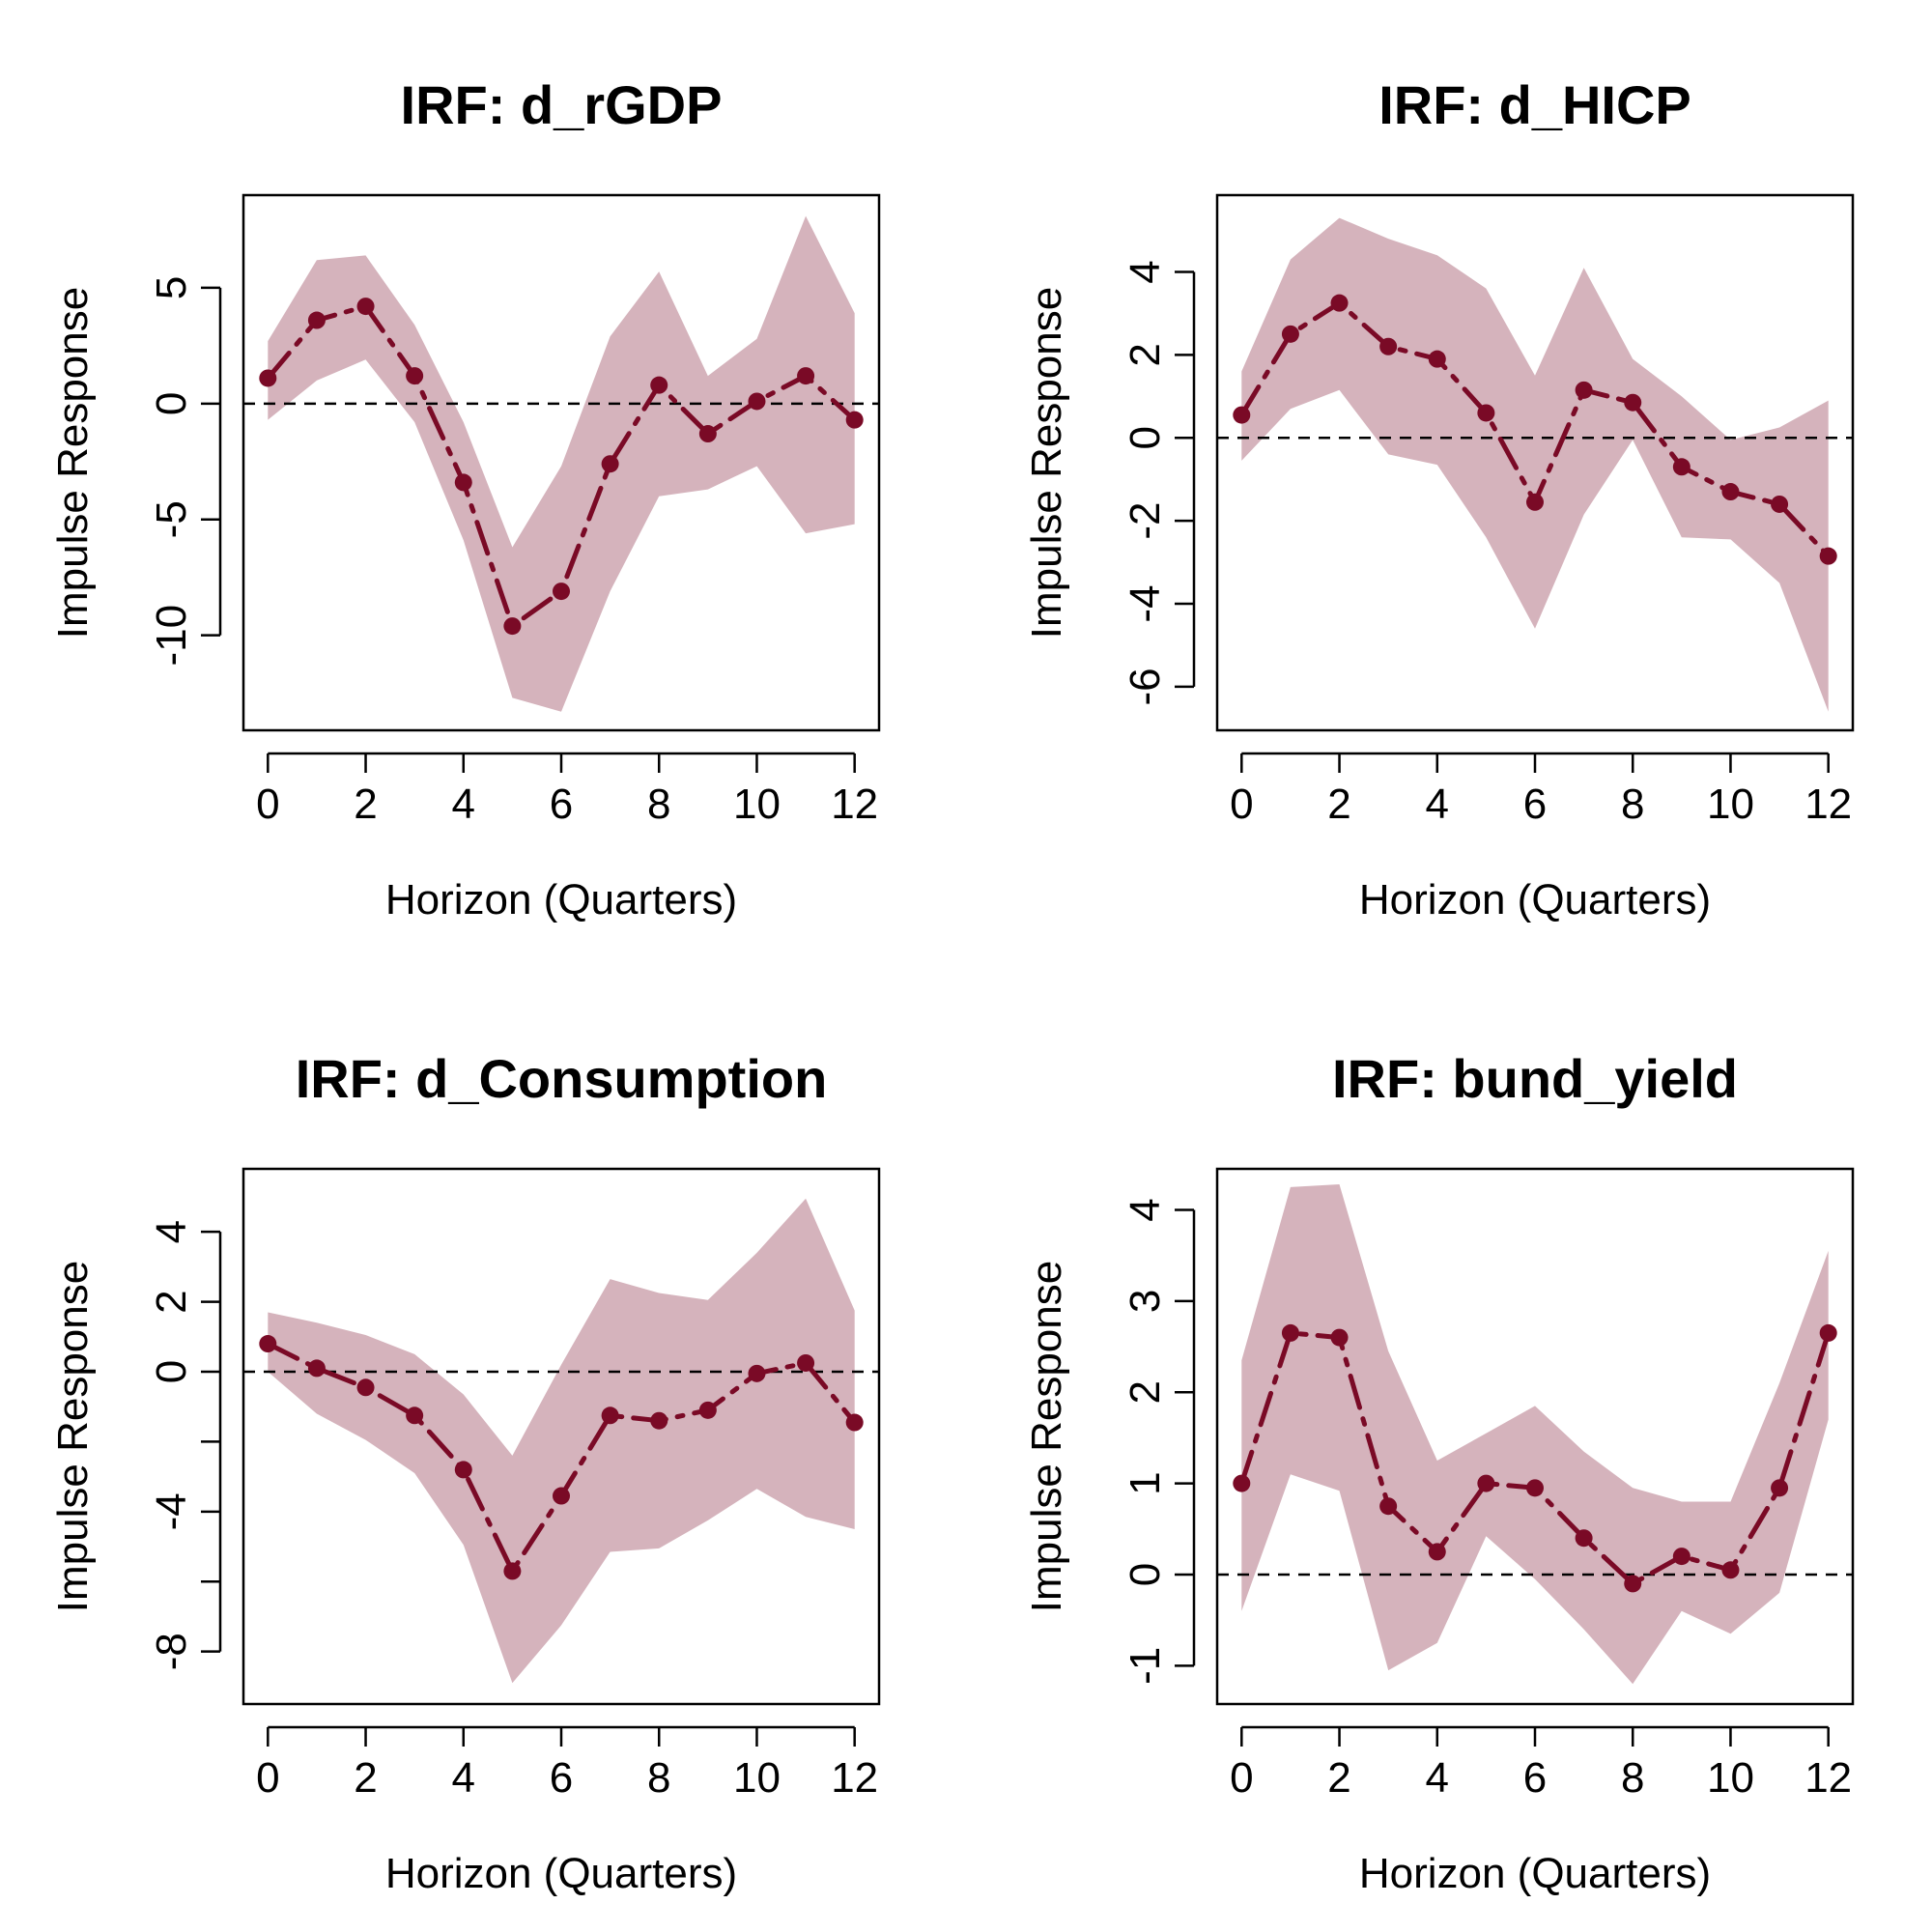 Image resolution: width=1932 pixels, height=1932 pixels. I want to click on y-tick-label: -1, so click(1145, 1666).